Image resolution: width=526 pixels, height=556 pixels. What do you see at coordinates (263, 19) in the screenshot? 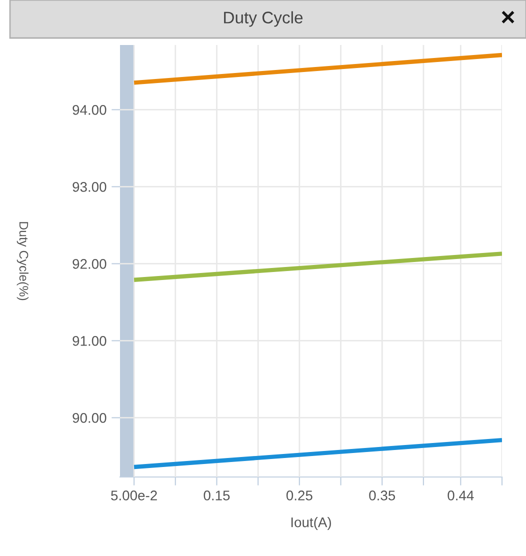
I see `chart-title: Duty Cycle` at bounding box center [263, 19].